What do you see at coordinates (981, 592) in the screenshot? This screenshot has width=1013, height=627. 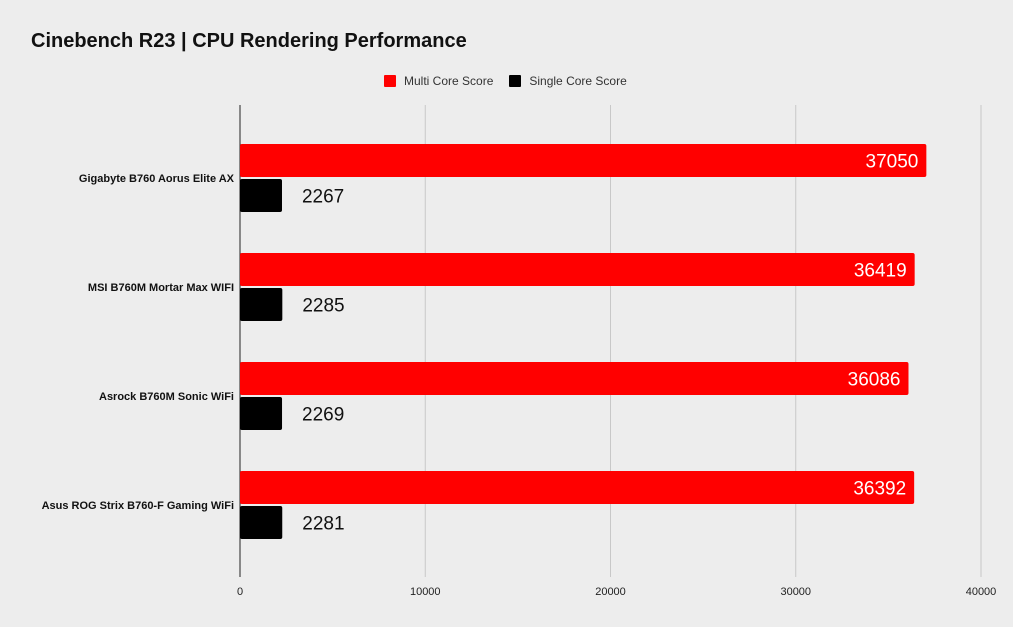 I see `x-tick-label: 40000` at bounding box center [981, 592].